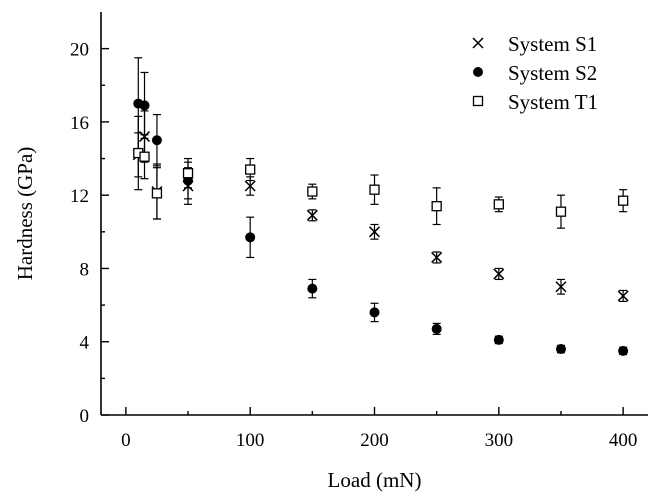 This screenshot has height=496, width=649. Describe the element at coordinates (85, 343) in the screenshot. I see `y-tick-label: 4` at that location.